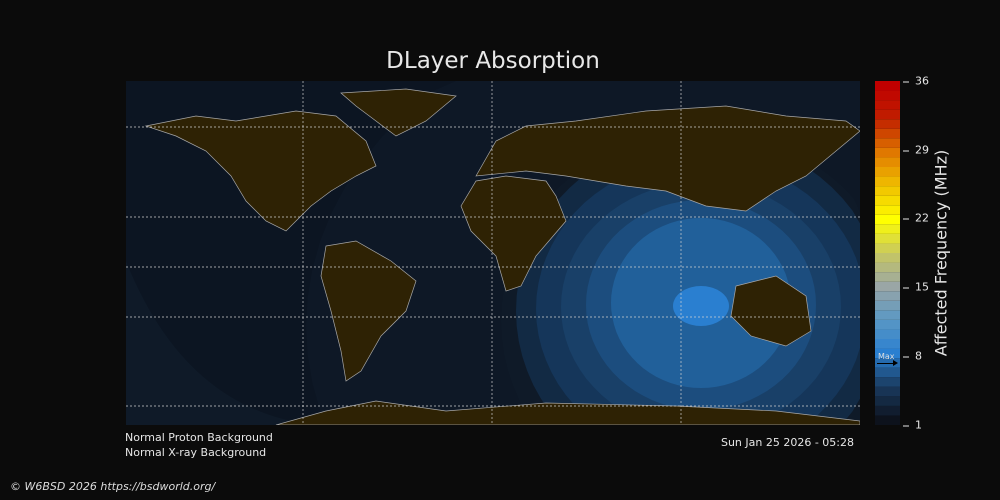 The image size is (1000, 500). What do you see at coordinates (916, 287) in the screenshot?
I see `colorbar-tick: 15` at bounding box center [916, 287].